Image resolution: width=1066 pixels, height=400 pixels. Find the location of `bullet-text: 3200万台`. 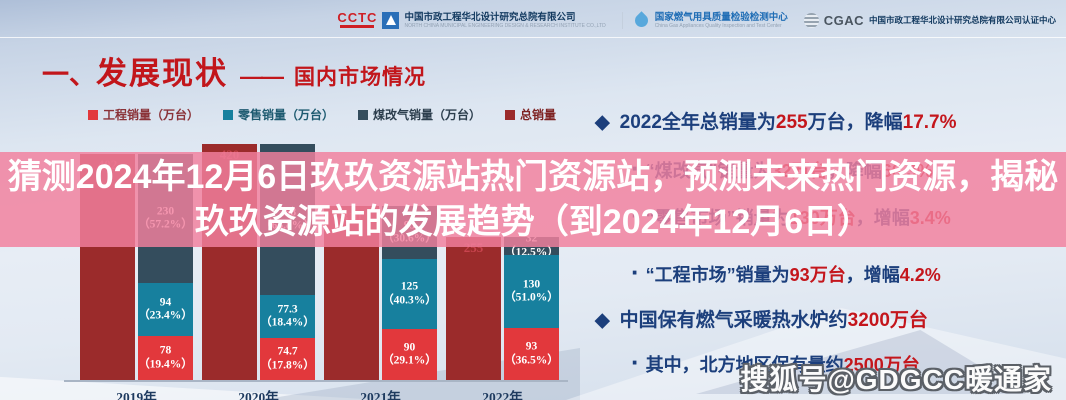

bullet-text: 3200万台 is located at coordinates (887, 320).